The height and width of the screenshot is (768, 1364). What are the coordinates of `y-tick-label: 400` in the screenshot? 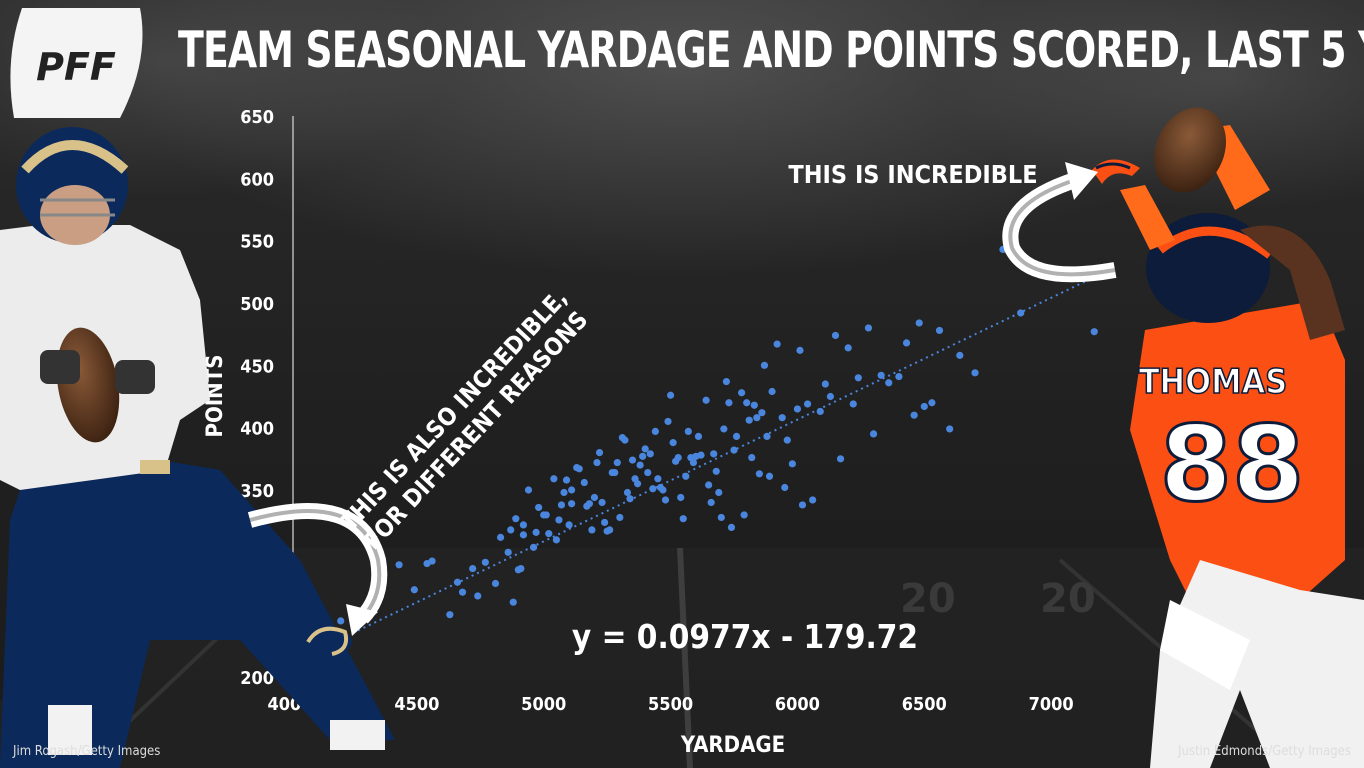 It's located at (257, 429).